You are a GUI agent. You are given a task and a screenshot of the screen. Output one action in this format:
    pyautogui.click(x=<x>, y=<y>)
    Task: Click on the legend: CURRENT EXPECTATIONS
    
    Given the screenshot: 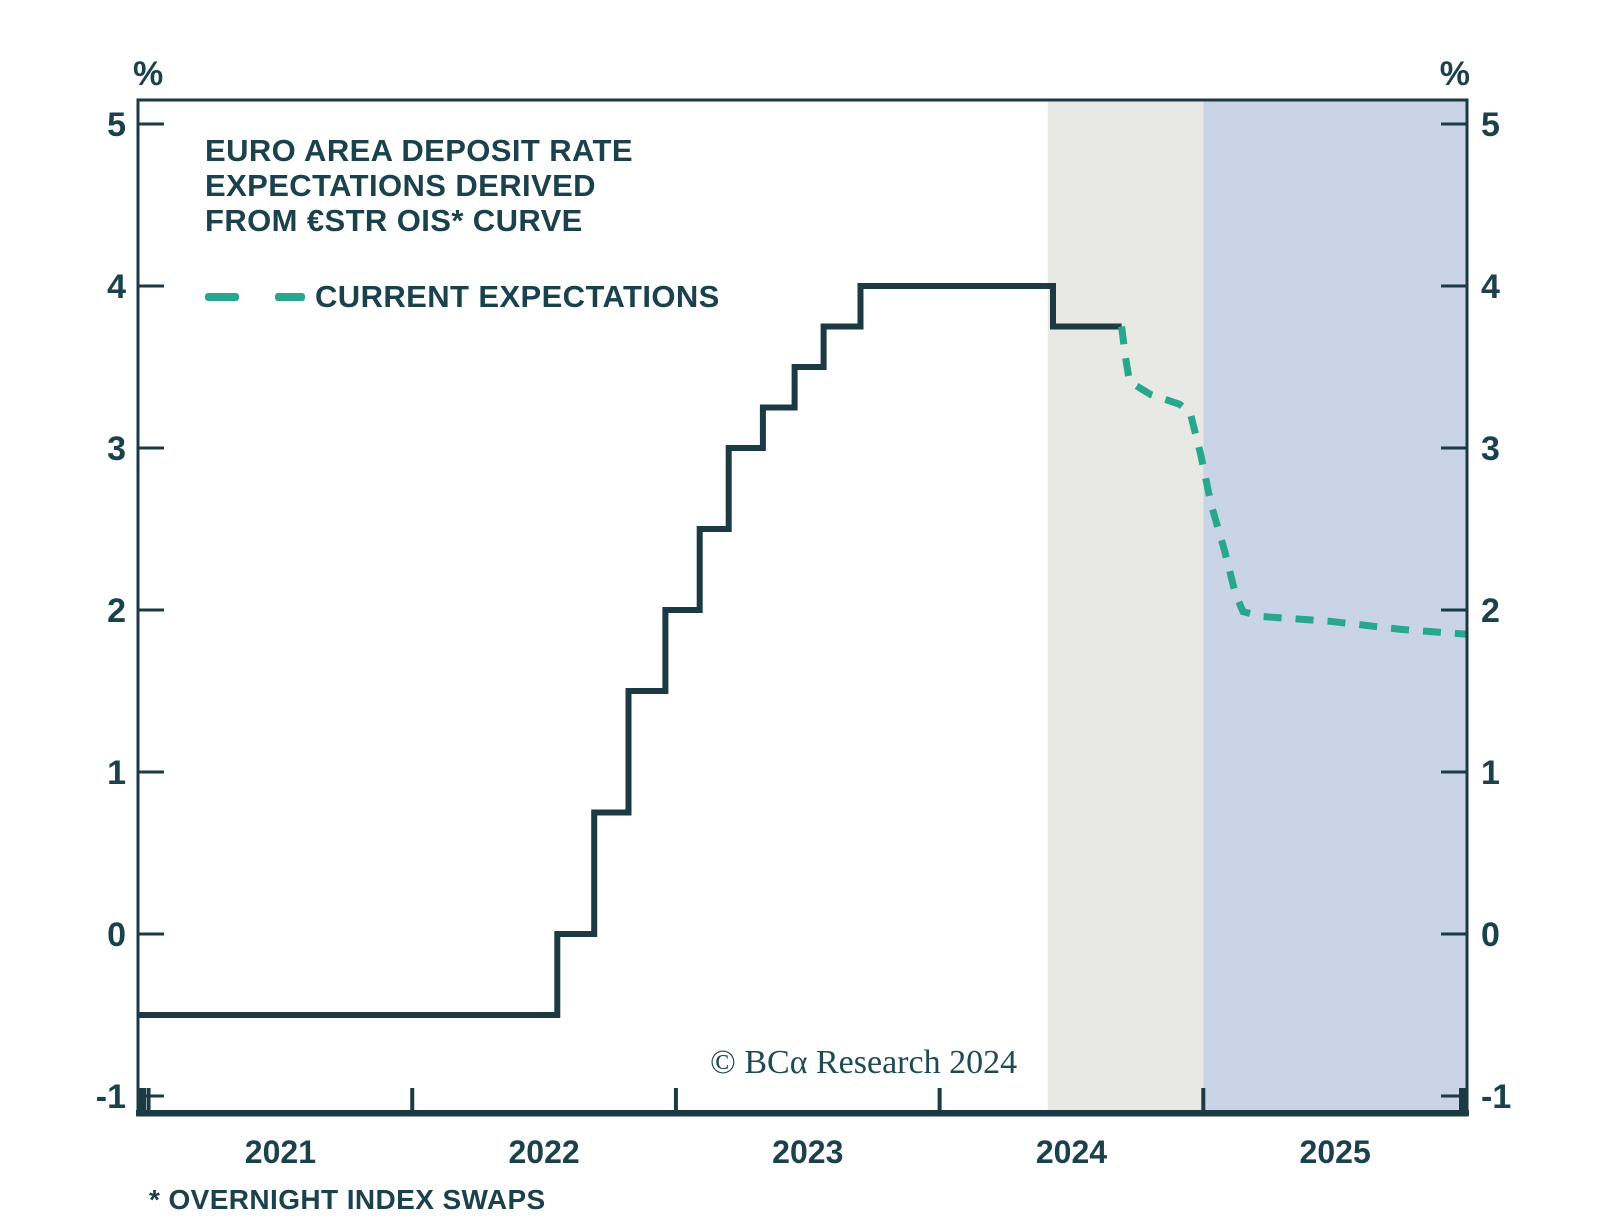 What is the action you would take?
    pyautogui.click(x=462, y=296)
    